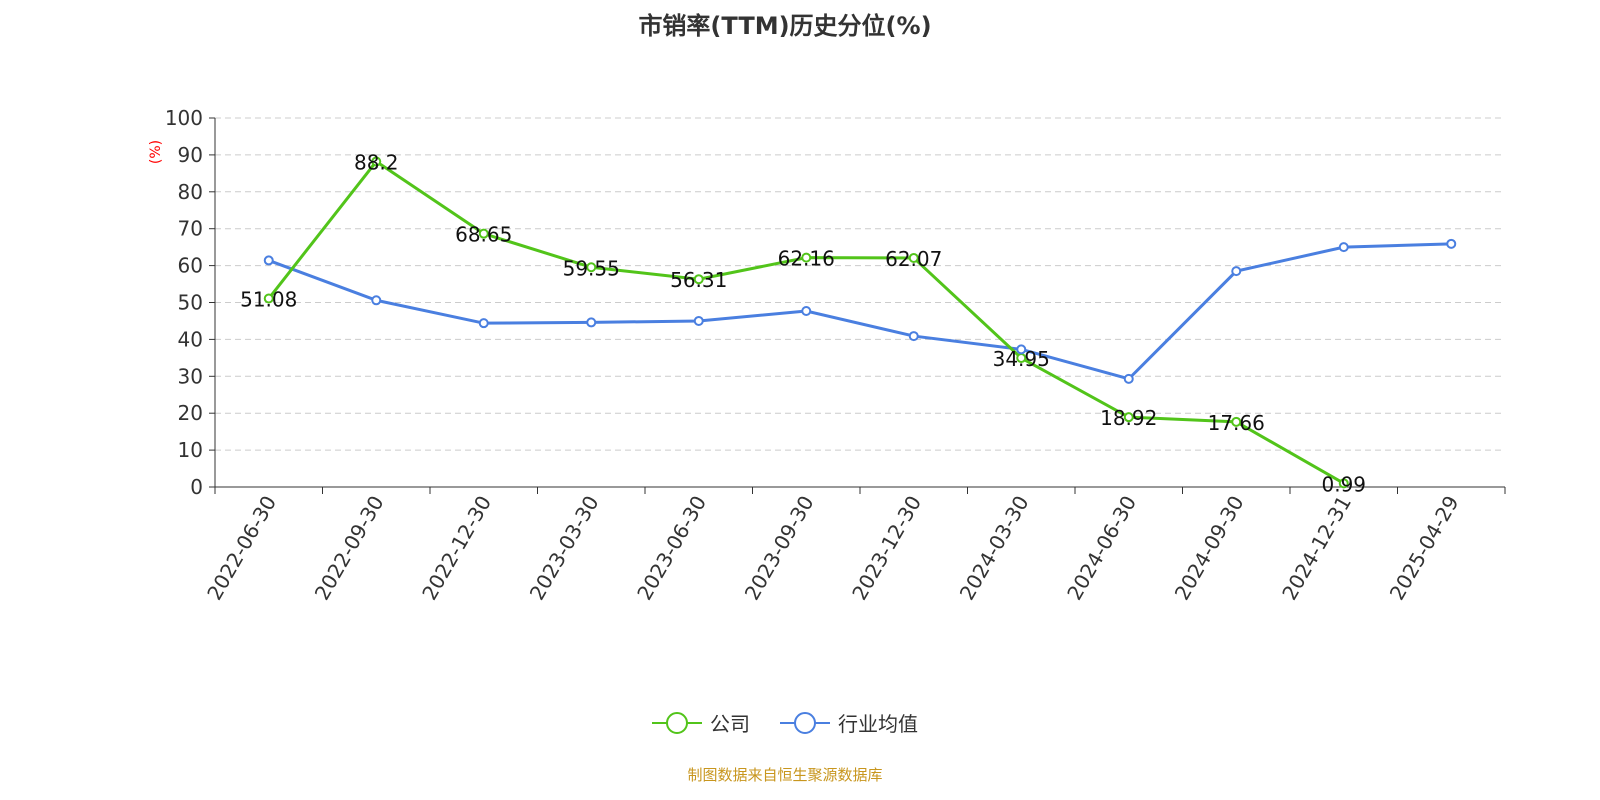  I want to click on x-tick-label: 2024-12-31, so click(1316, 548).